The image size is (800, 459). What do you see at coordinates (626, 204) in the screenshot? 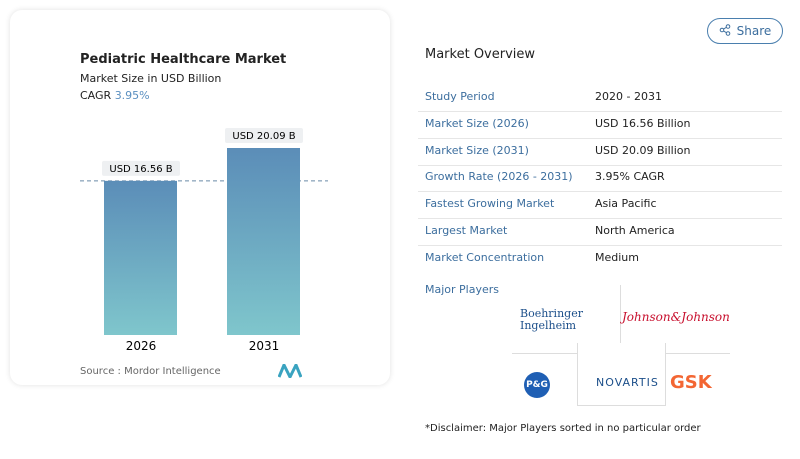
I see `row-value: Asia Pacific` at bounding box center [626, 204].